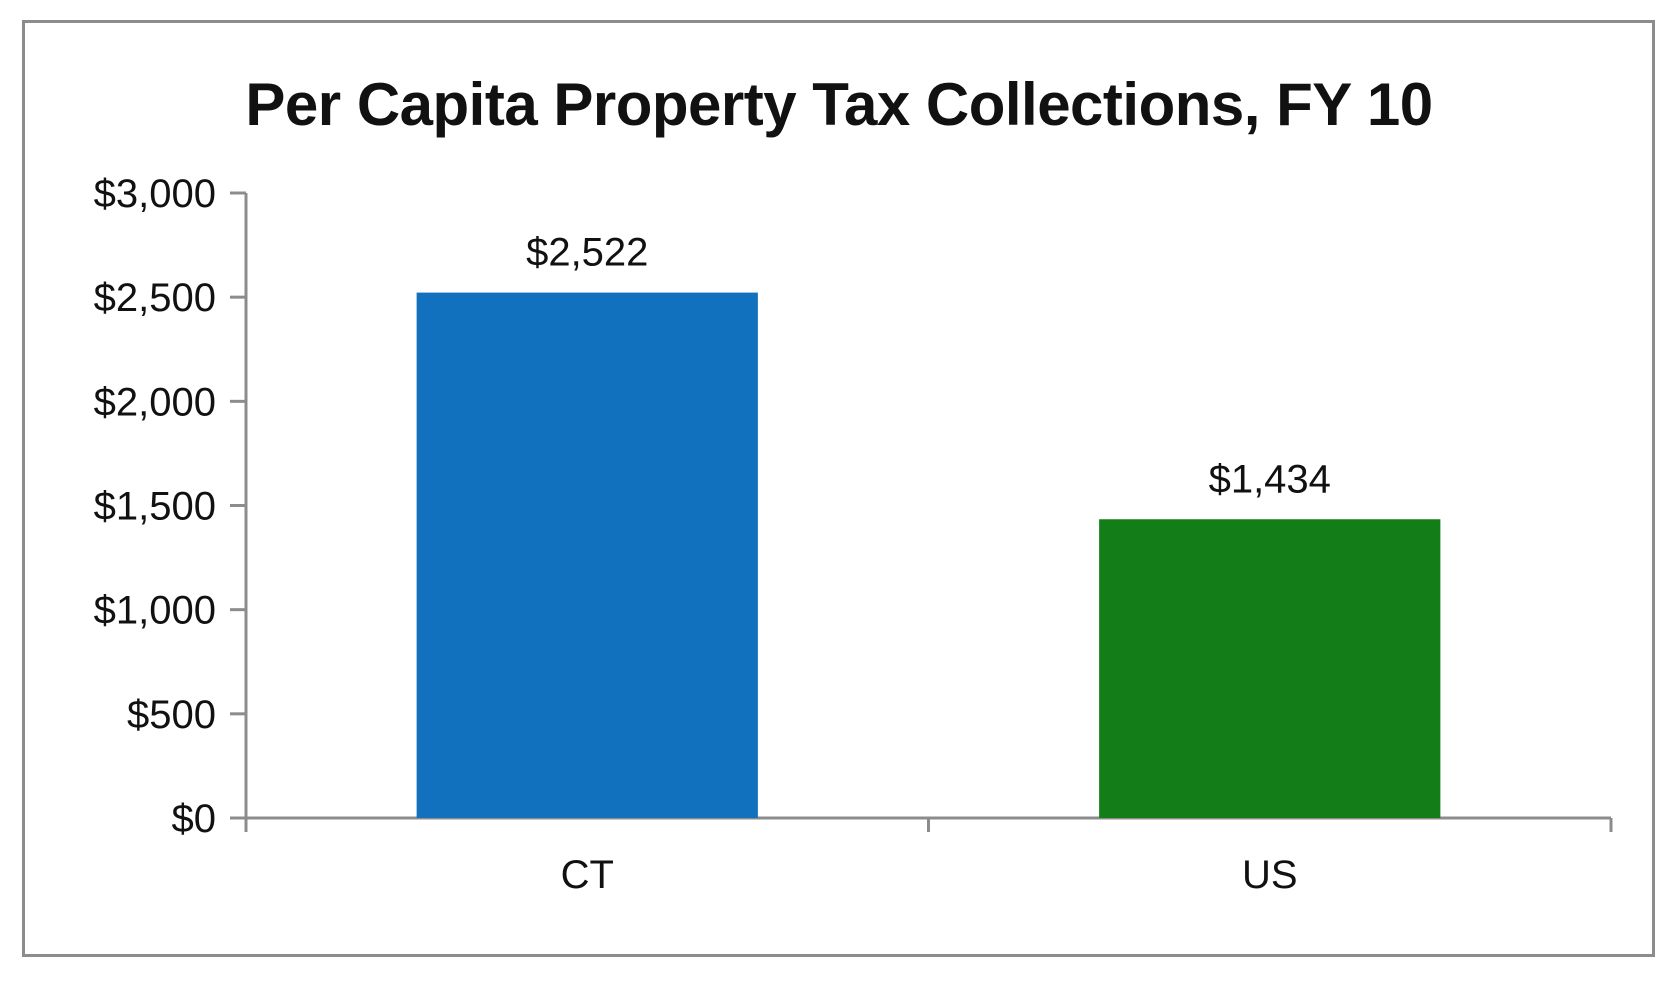 Image resolution: width=1678 pixels, height=982 pixels. Describe the element at coordinates (1270, 479) in the screenshot. I see `bar-value-label: $1,434` at that location.